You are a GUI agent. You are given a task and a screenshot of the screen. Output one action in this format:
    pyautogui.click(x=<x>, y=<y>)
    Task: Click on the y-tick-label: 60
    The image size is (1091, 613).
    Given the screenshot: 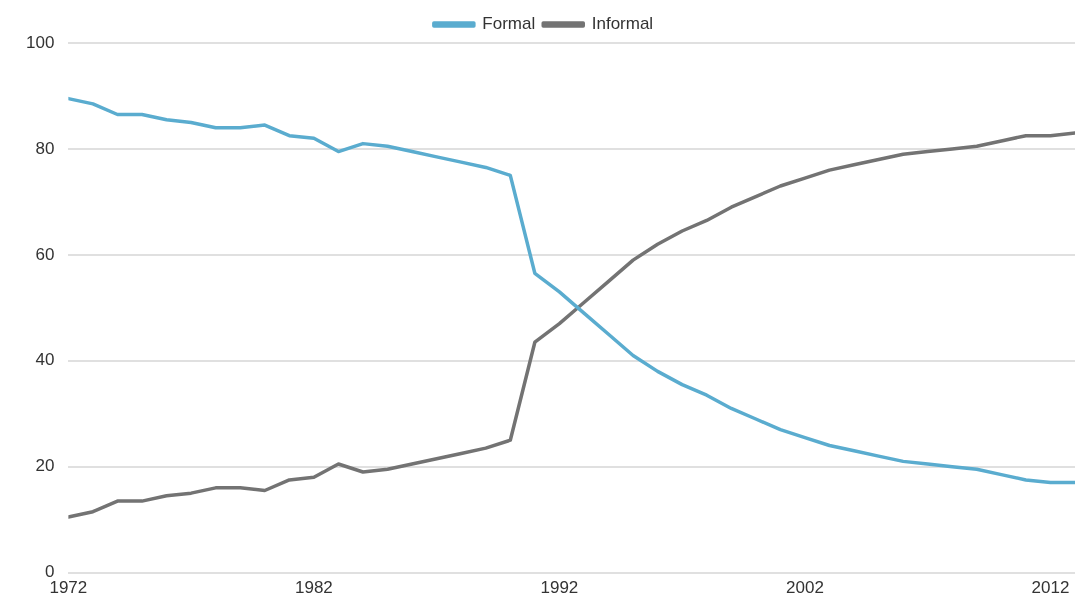 What is the action you would take?
    pyautogui.click(x=45, y=254)
    